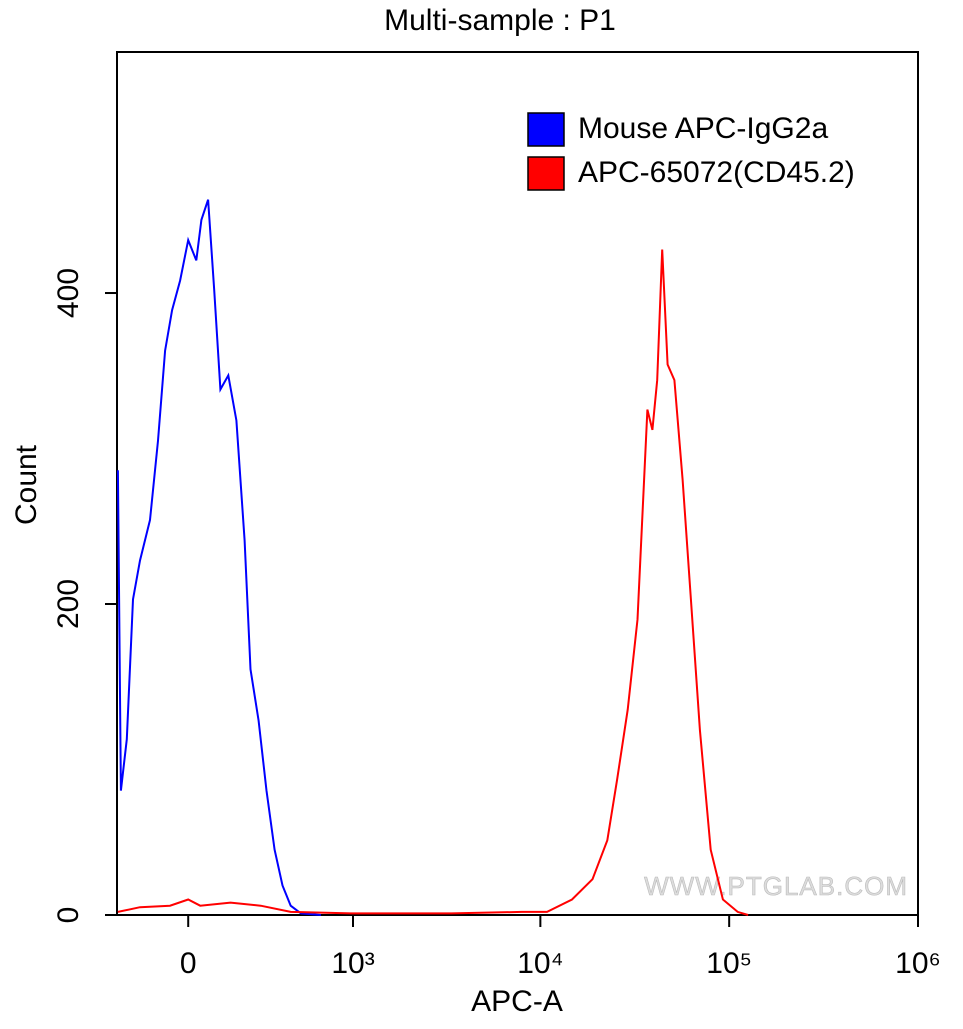 This screenshot has height=1029, width=963. I want to click on x-tick-label: 10⁶, so click(918, 963).